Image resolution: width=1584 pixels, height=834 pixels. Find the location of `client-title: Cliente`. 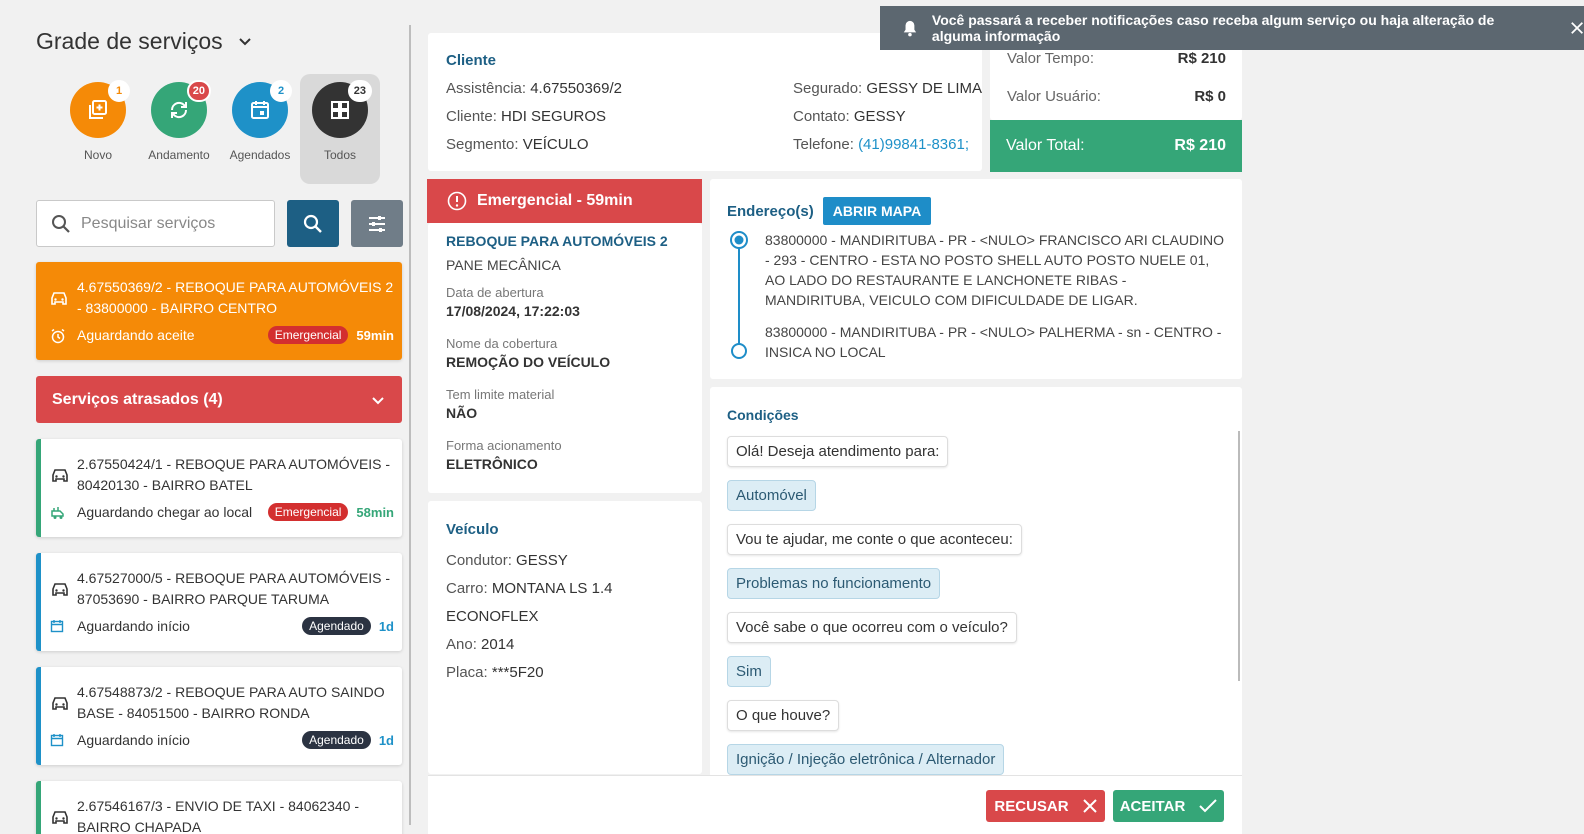

client-title: Cliente is located at coordinates (471, 60).